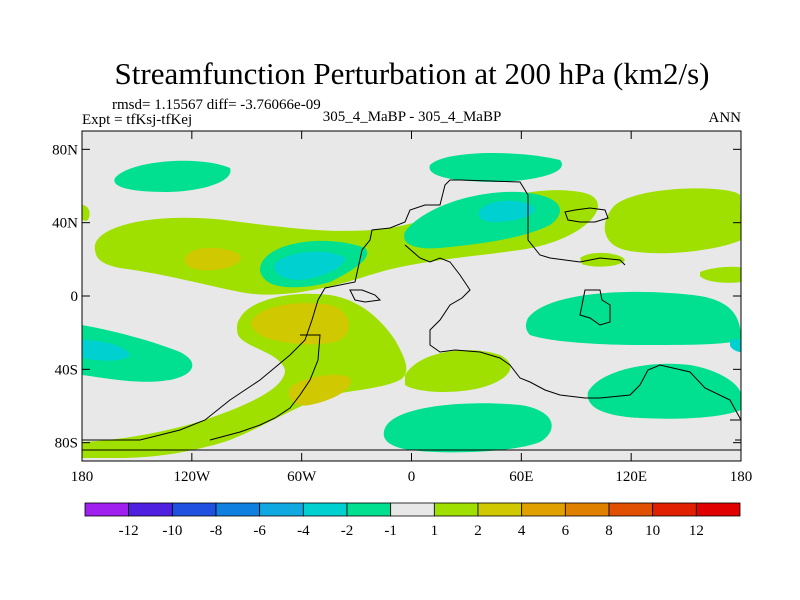 This screenshot has height=600, width=800. Describe the element at coordinates (672, 221) in the screenshot. I see `contour-pos-ne` at that location.